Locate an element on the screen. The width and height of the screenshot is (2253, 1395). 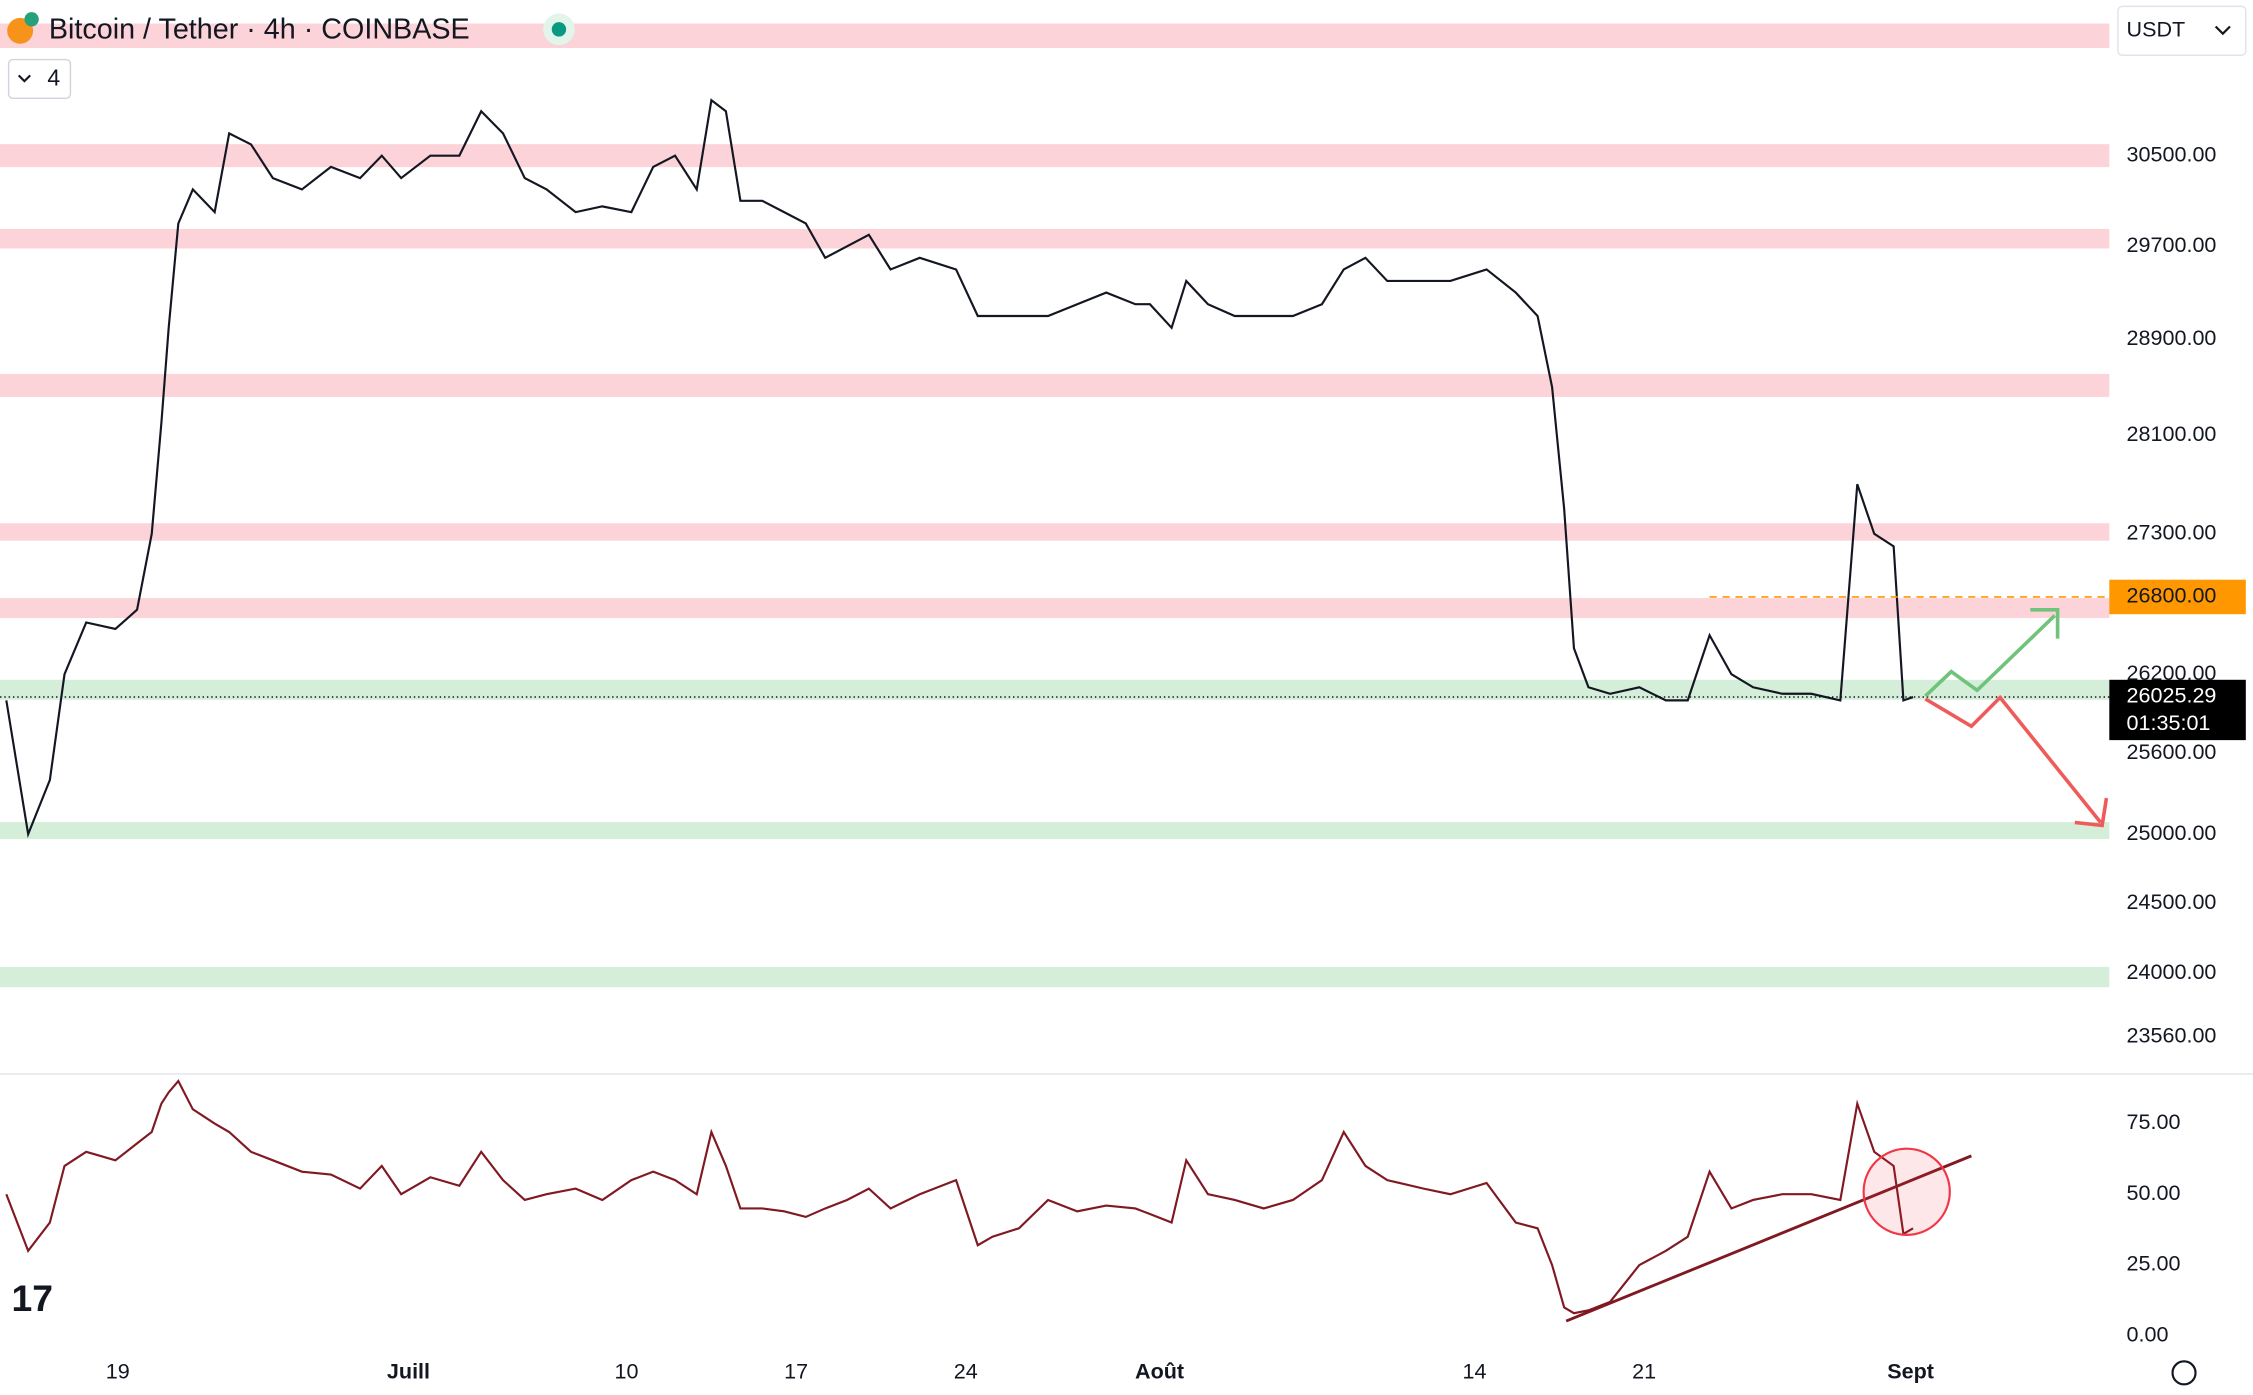
tv-logo: 17 is located at coordinates (32, 1298).